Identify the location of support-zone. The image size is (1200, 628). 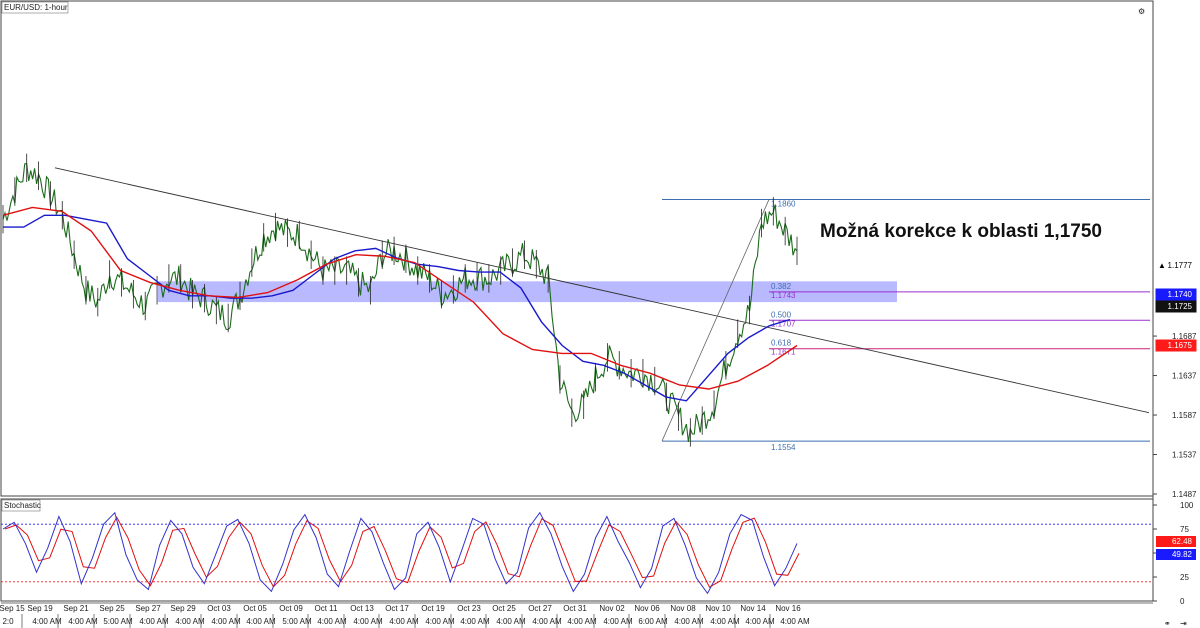
(527, 292).